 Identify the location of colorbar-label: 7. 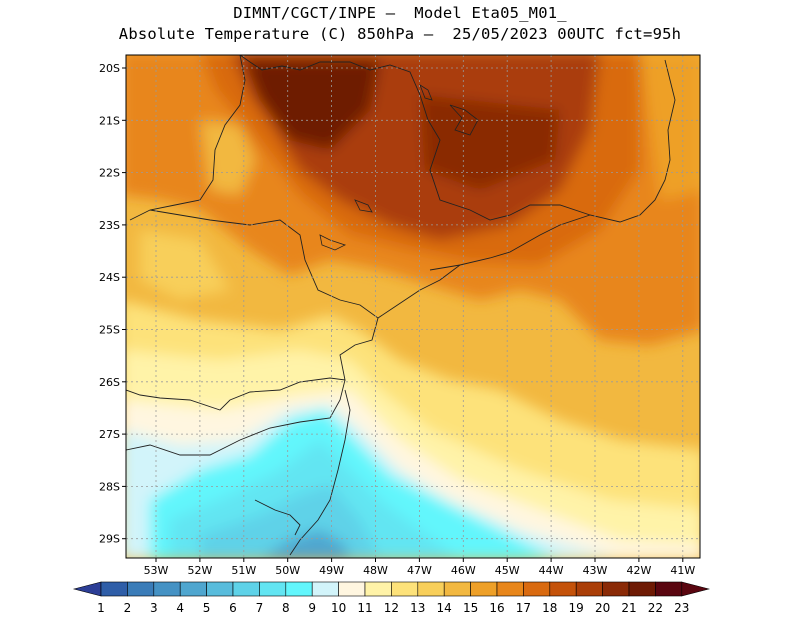
(260, 608).